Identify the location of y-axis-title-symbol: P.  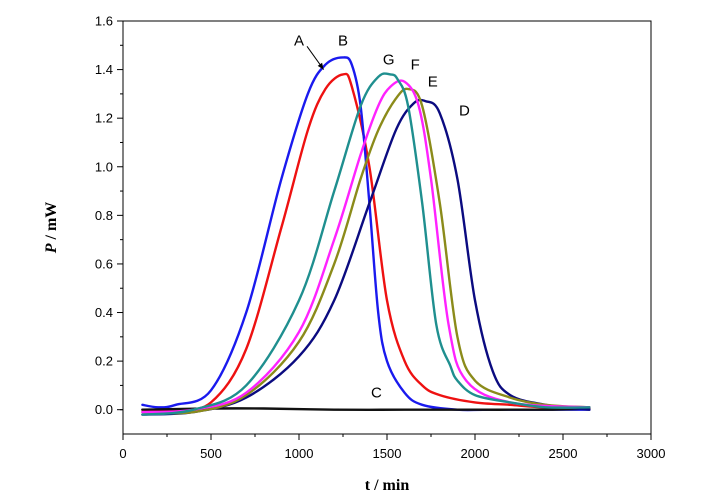
(51, 248).